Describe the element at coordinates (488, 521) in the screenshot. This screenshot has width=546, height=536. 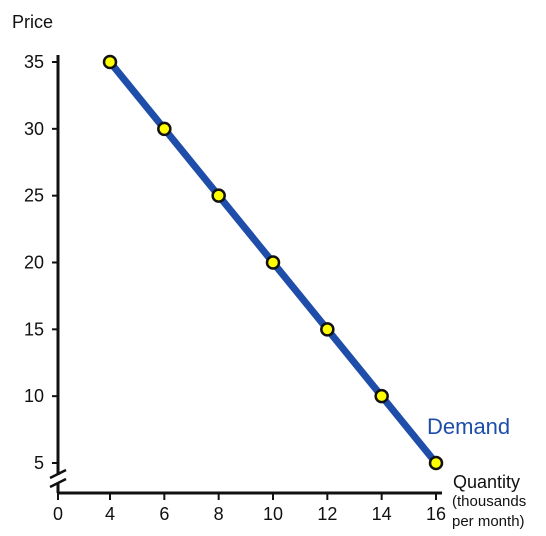
I see `x-axis-subtitle-line-2: per month)` at that location.